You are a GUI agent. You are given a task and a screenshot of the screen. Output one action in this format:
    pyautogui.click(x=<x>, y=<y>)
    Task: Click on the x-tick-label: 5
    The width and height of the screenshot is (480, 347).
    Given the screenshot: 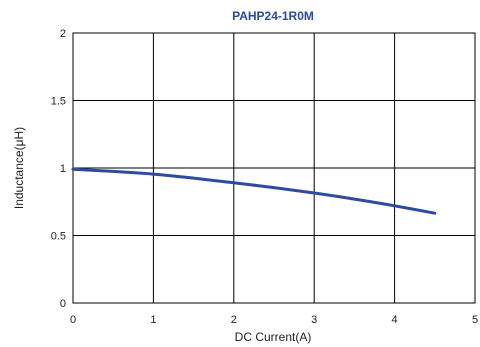 What is the action you would take?
    pyautogui.click(x=475, y=320)
    